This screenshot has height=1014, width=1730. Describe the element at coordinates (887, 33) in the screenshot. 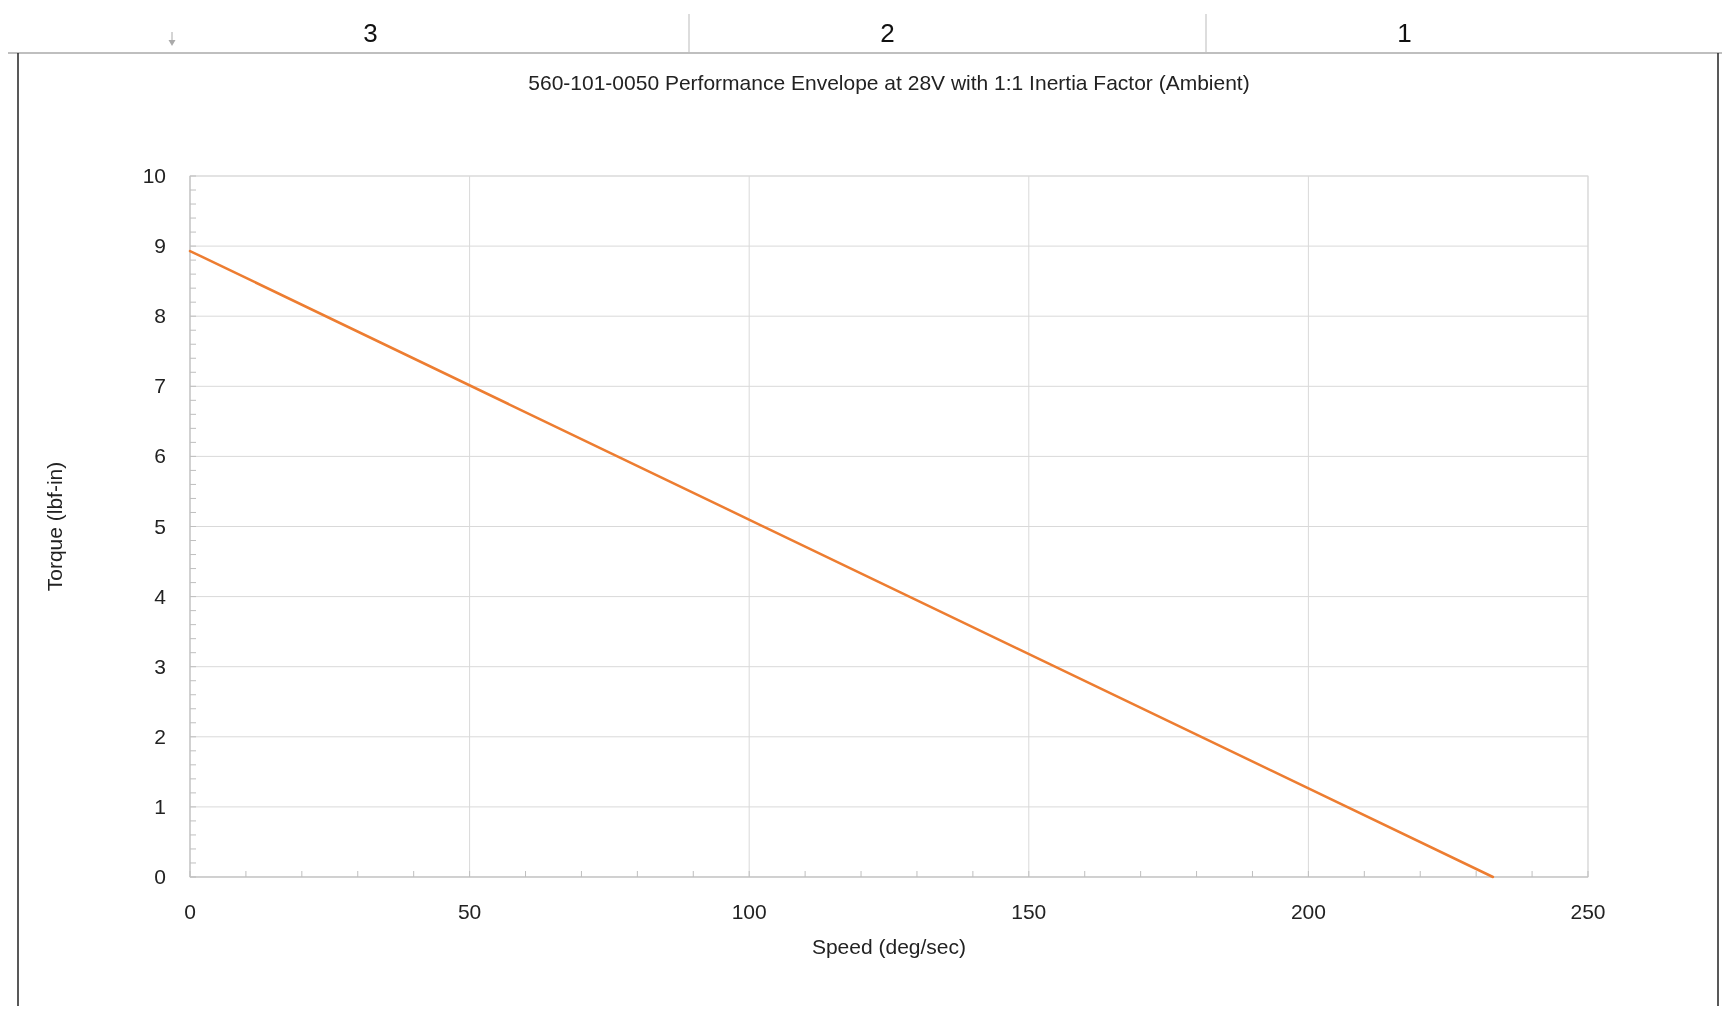

I see `text: 2` at that location.